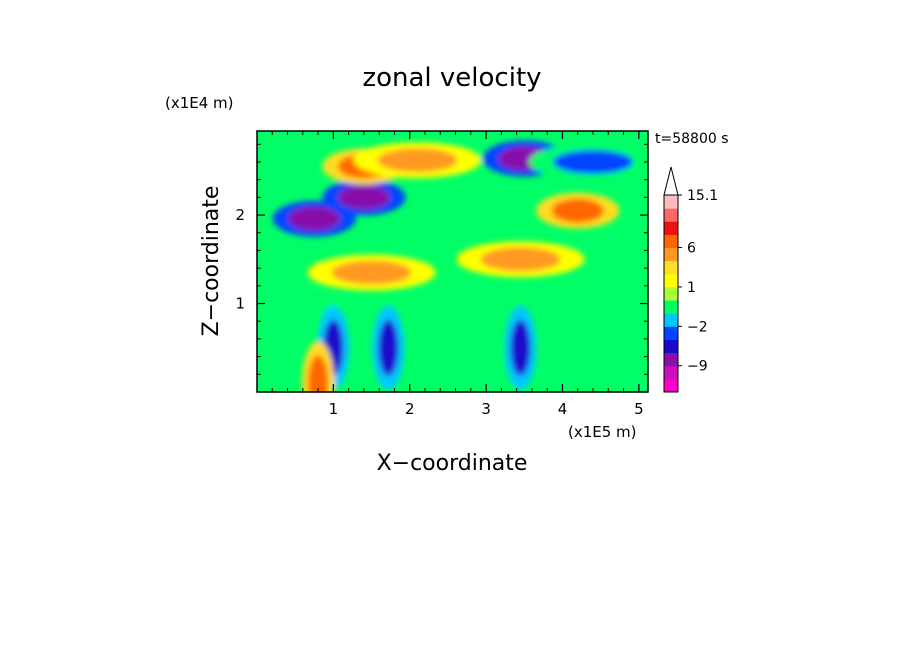 The image size is (904, 654). I want to click on x-tick-label: 3, so click(486, 409).